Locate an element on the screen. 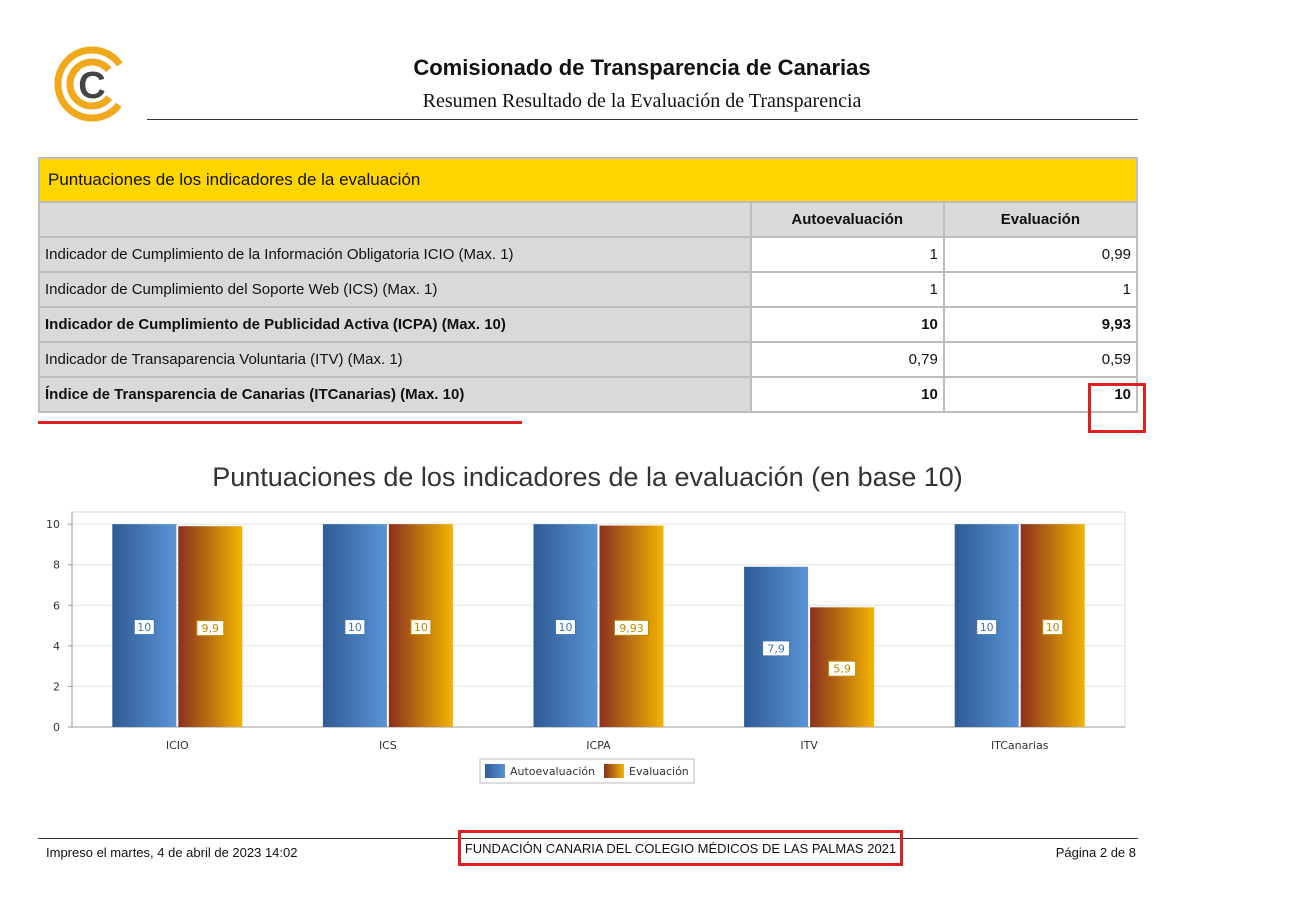  x-tick-label: ICS is located at coordinates (388, 745).